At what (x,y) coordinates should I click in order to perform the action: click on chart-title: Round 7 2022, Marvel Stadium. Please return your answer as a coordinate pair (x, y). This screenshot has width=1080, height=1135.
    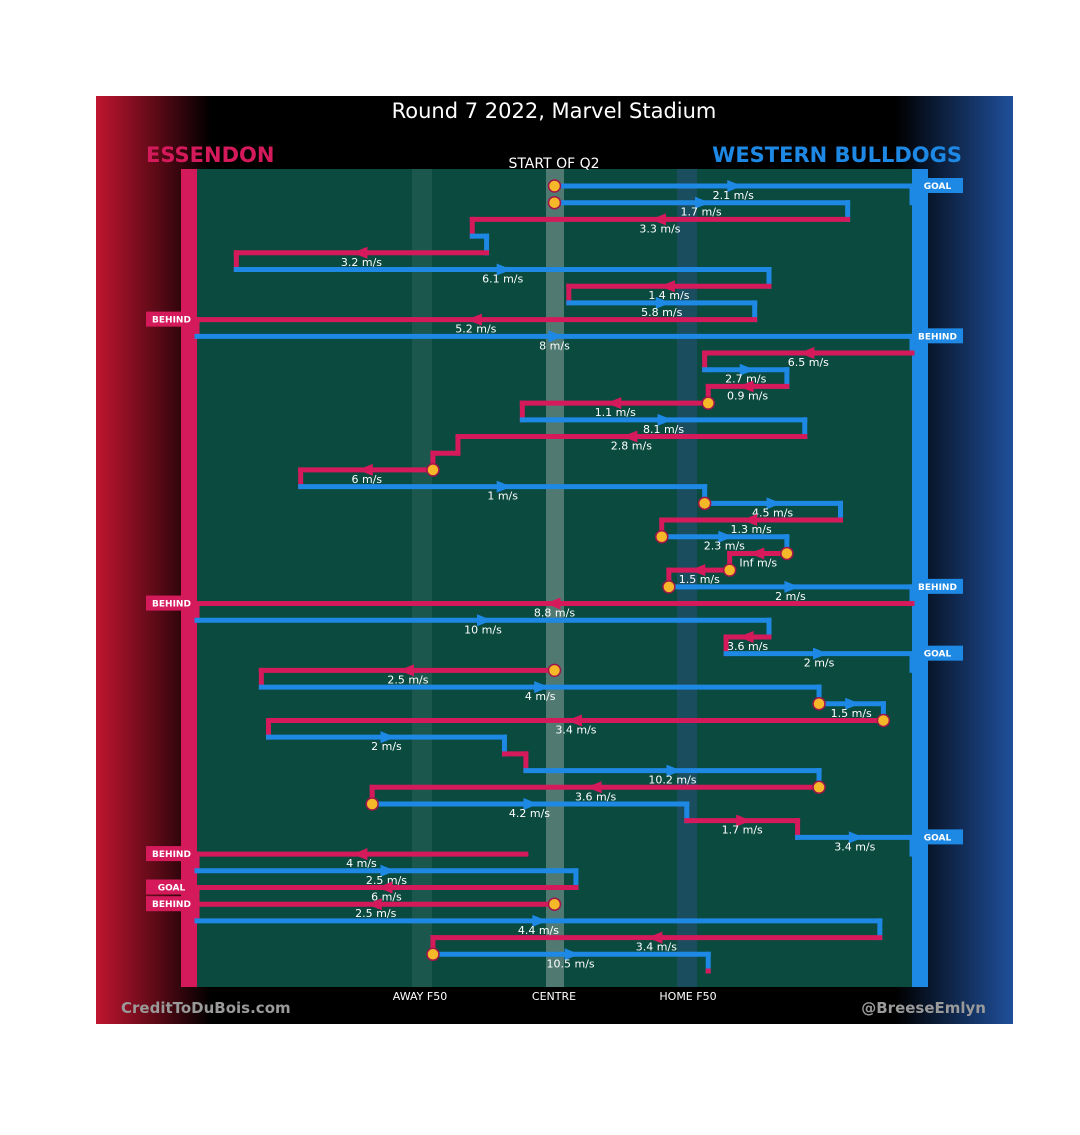
    Looking at the image, I should click on (554, 111).